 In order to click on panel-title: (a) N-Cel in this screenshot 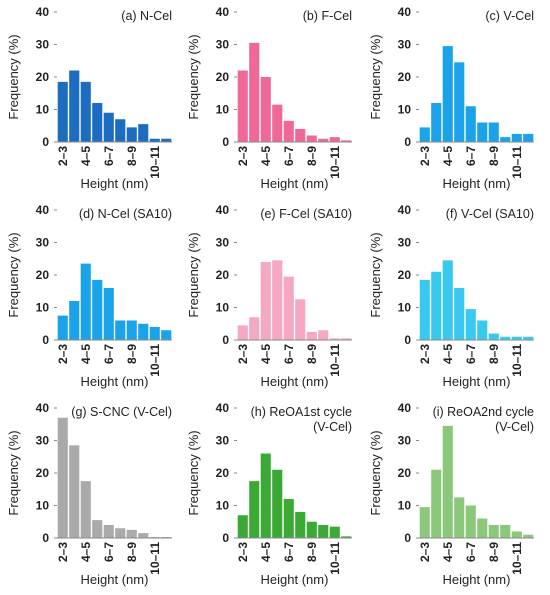, I will do `click(146, 16)`.